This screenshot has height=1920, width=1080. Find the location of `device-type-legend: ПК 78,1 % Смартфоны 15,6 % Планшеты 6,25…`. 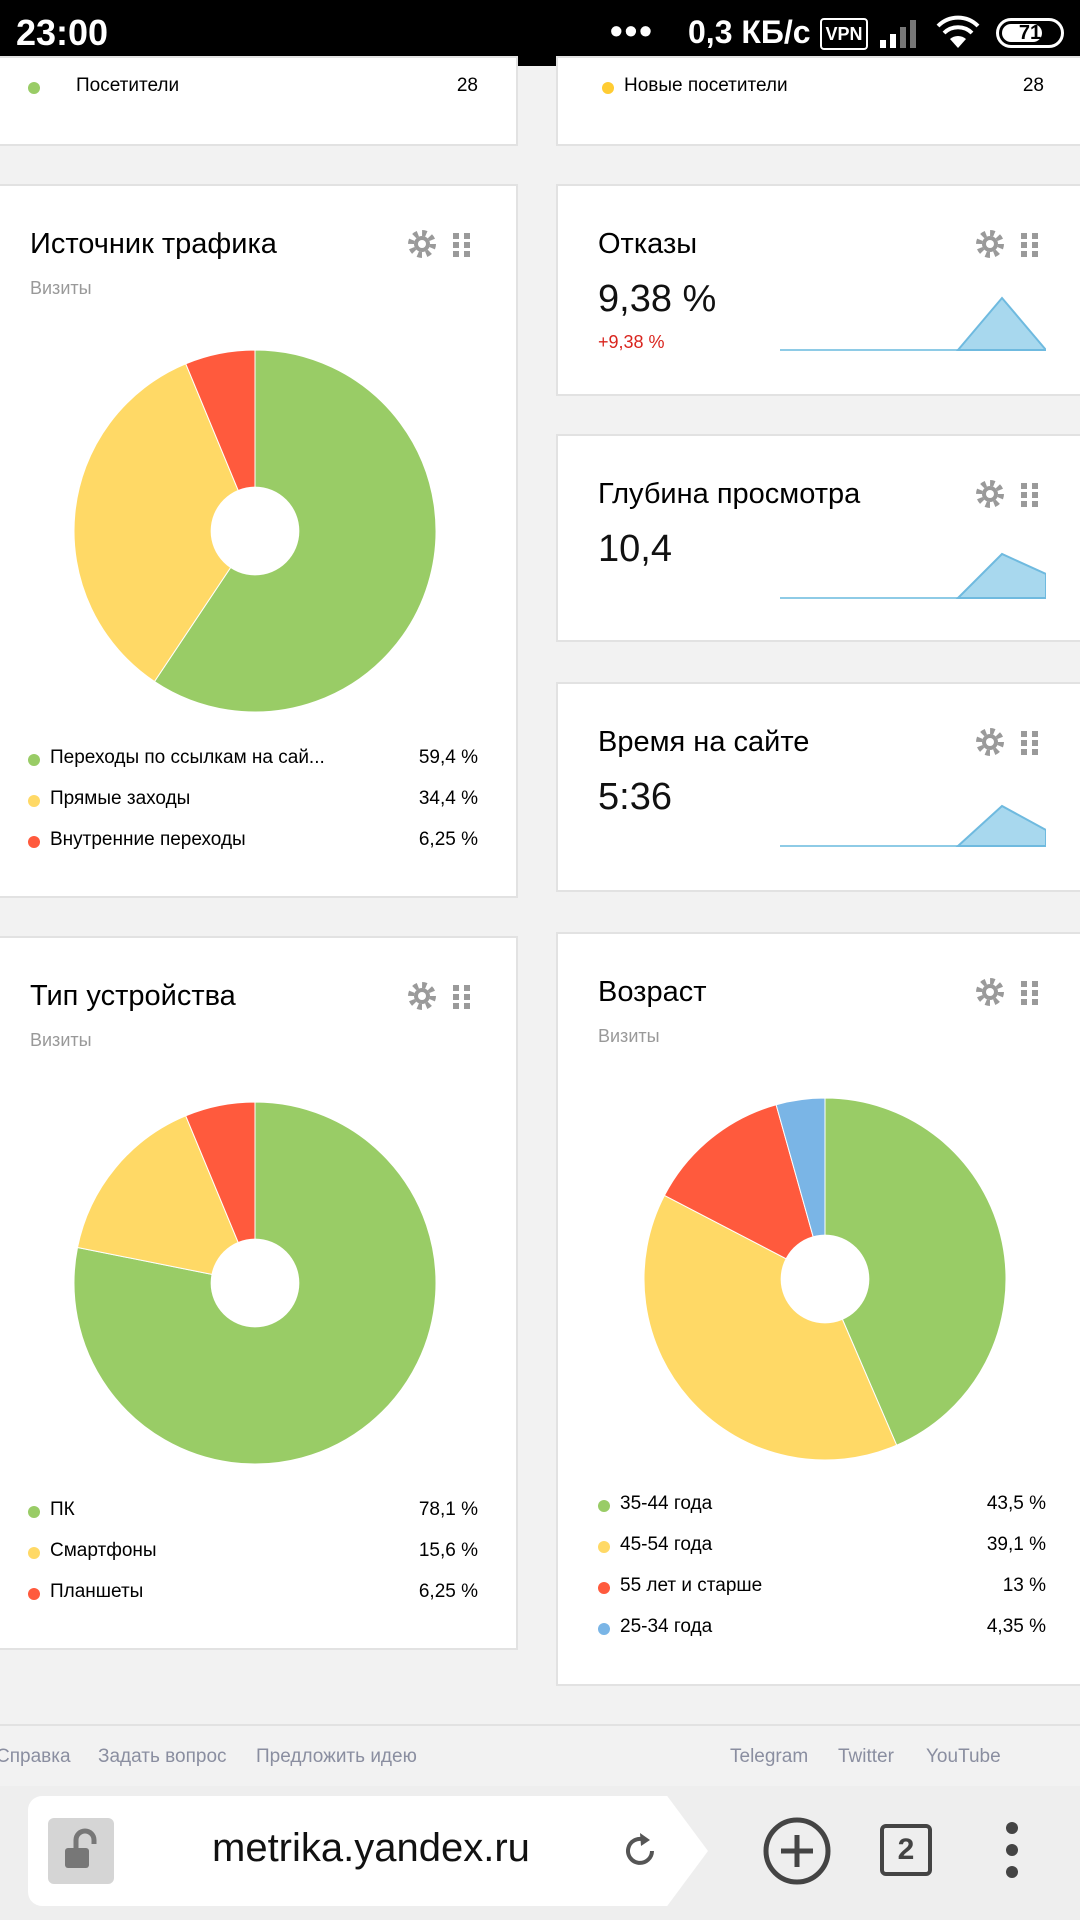

device-type-legend: ПК 78,1 % Смартфоны 15,6 % Планшеты 6,25… is located at coordinates (252, 1557).